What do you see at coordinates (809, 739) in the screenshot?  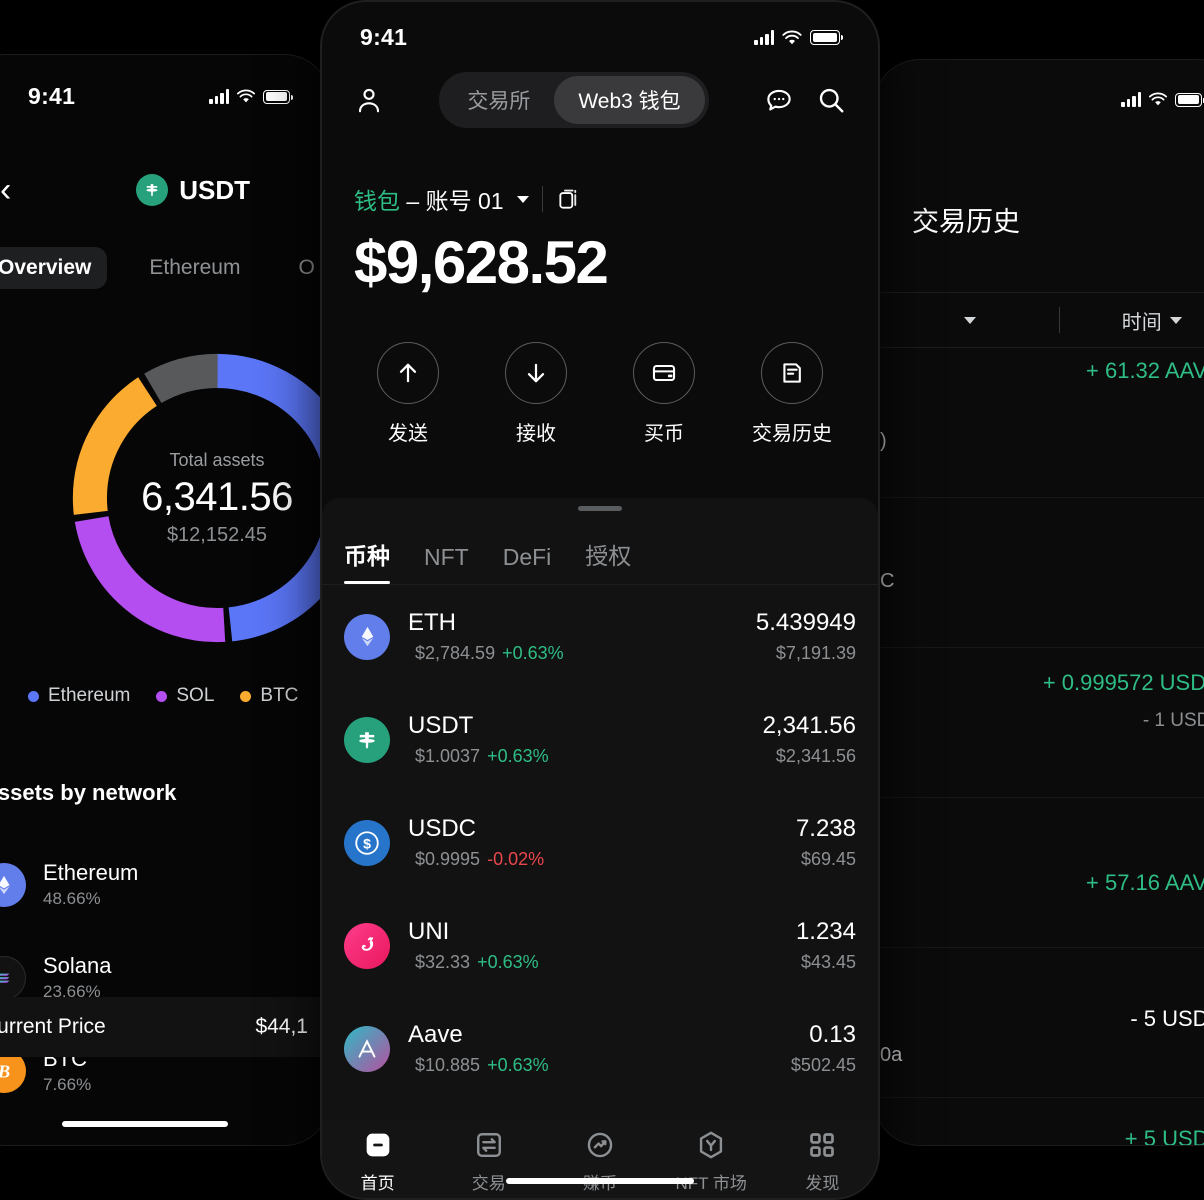 I see `token-holdings: 2,341.56 $2,341.56` at bounding box center [809, 739].